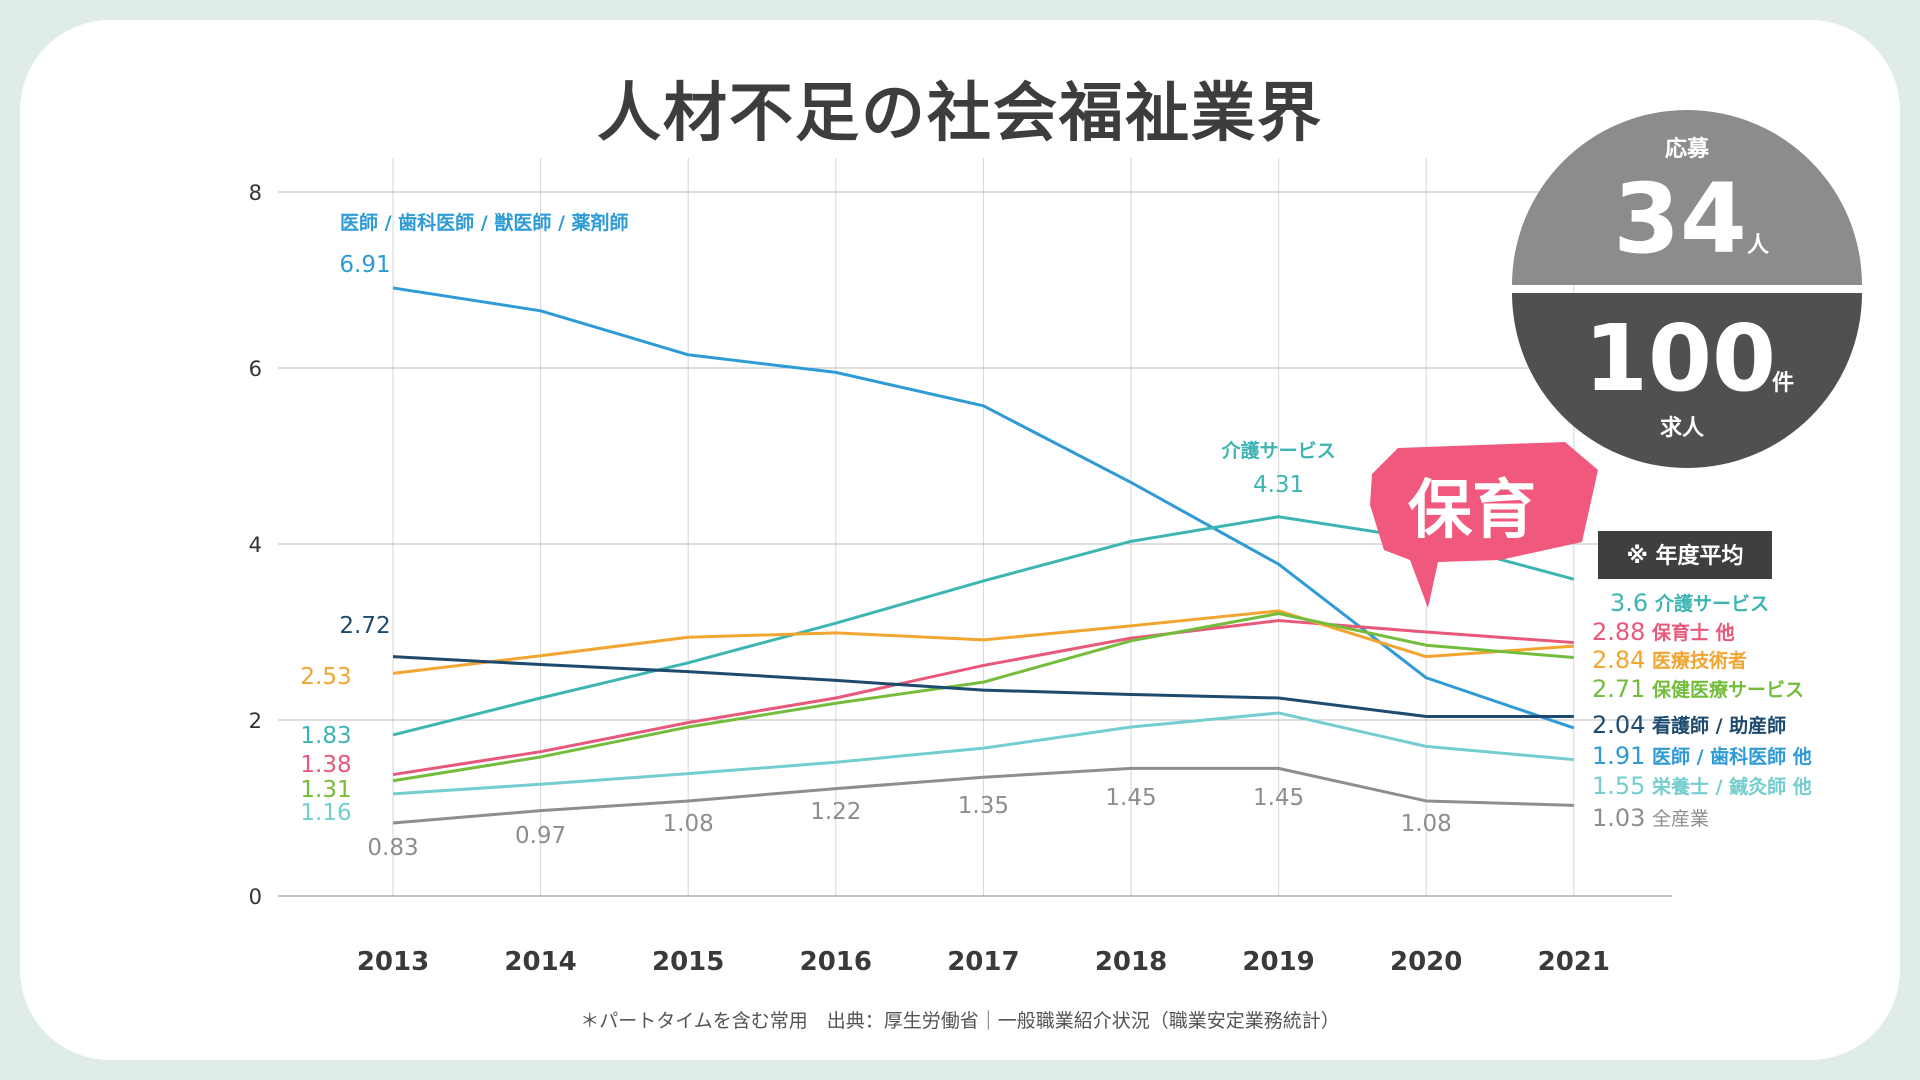 This screenshot has height=1080, width=1920. I want to click on legend-name-nutrition: 栄養士 / 鍼灸師 他, so click(1731, 786).